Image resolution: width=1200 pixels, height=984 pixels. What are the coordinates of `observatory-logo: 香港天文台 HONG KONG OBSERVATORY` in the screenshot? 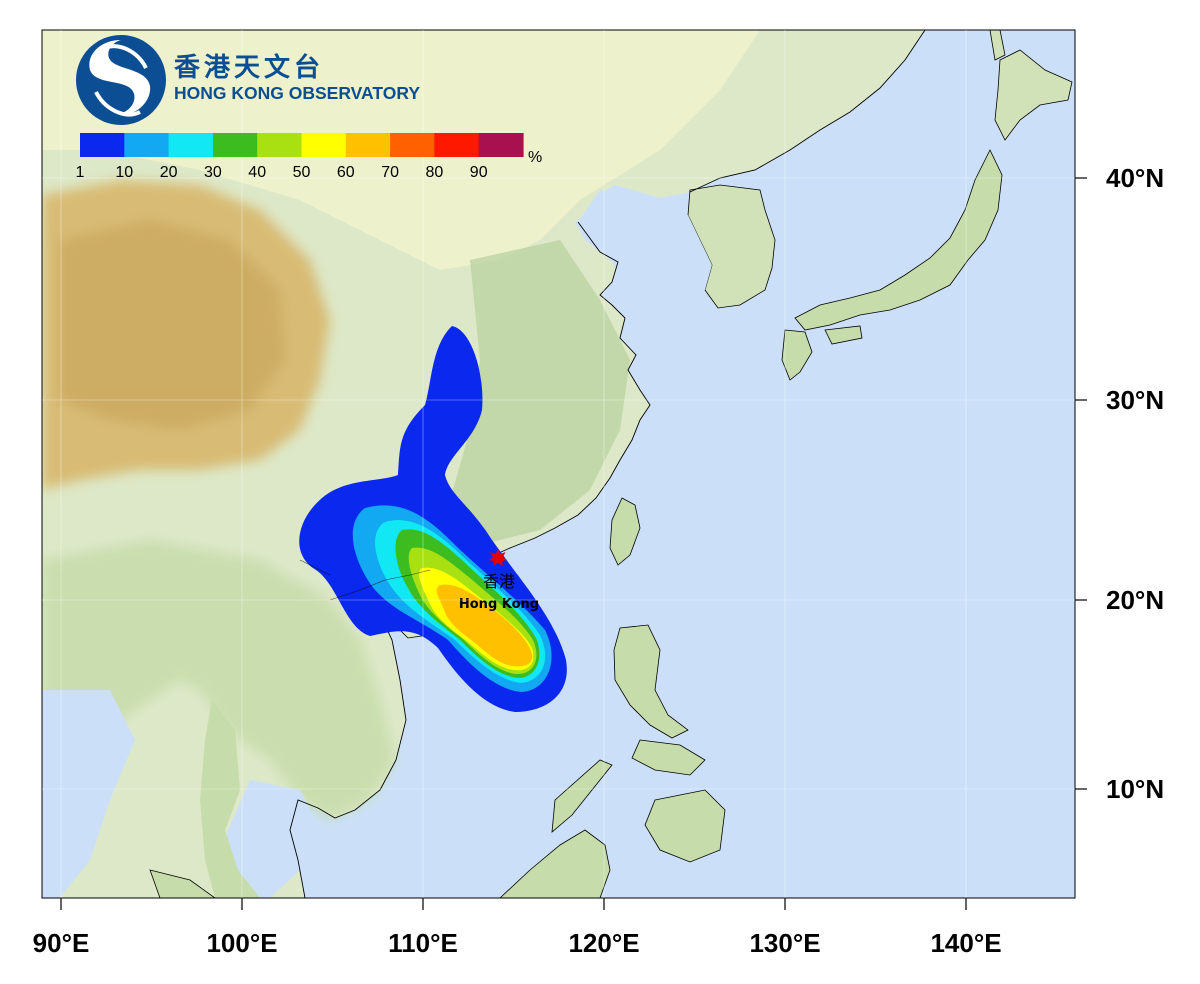 It's located at (248, 80).